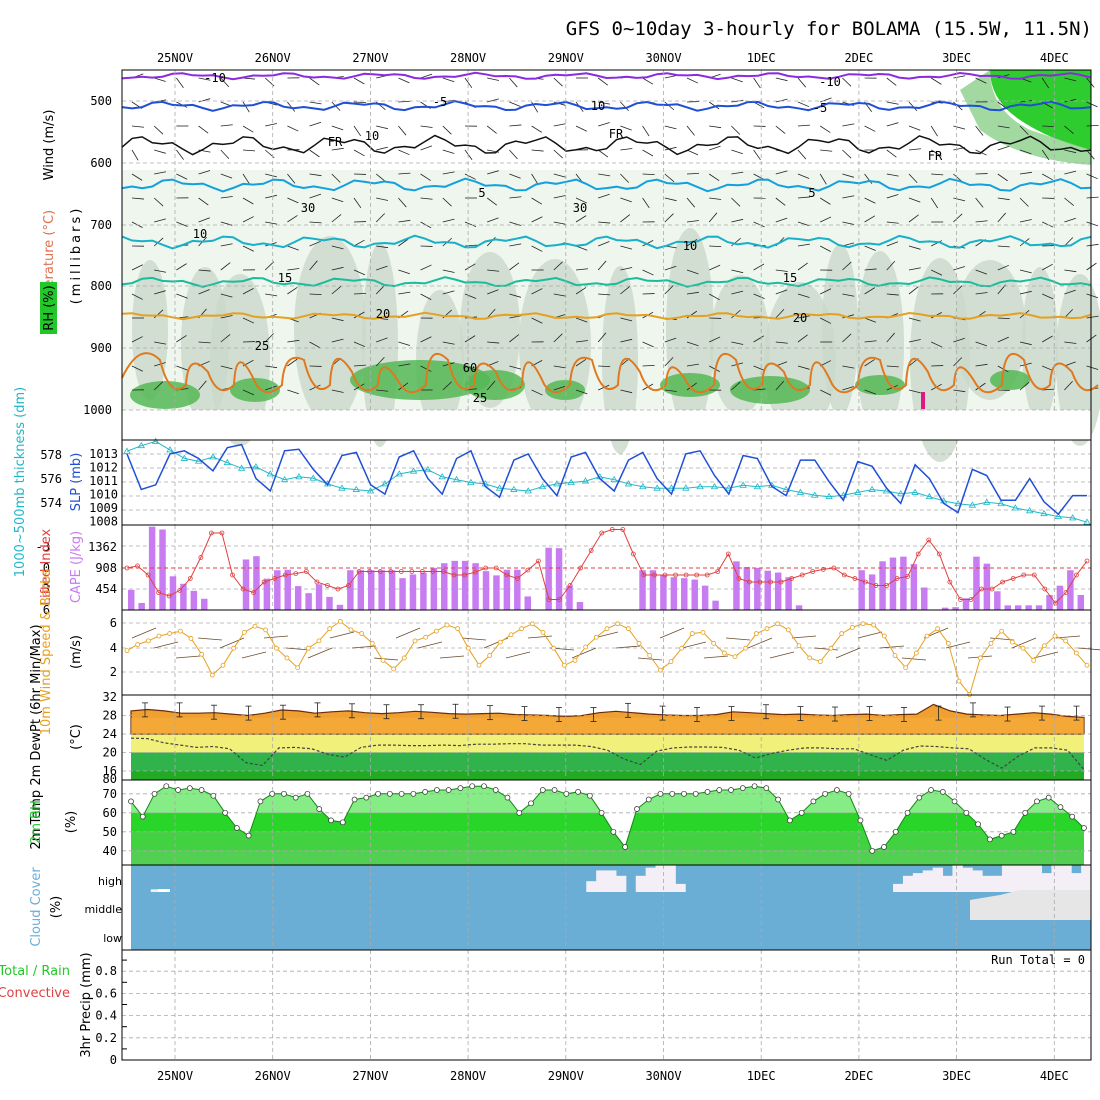 This screenshot has height=1100, width=1100. I want to click on isotherm-label: -5, so click(820, 108).